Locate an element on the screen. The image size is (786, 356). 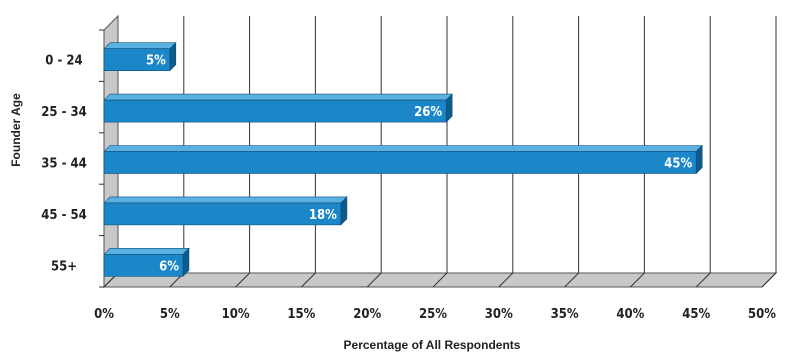
y-category-labels: 0 - 24 25 - 34 35 - 44 45 - 54 55+ is located at coordinates (64, 164).